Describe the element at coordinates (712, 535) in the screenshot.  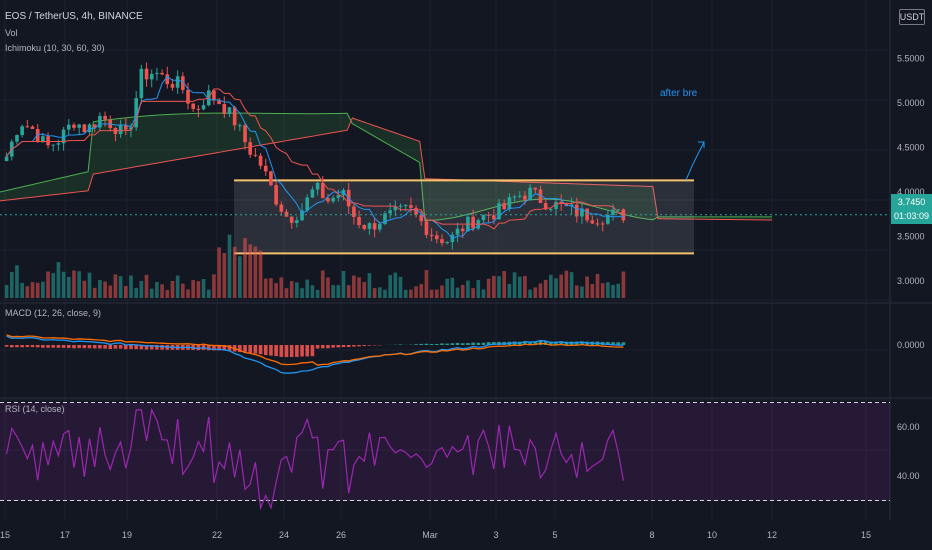
I see `x-tick-label: 10` at that location.